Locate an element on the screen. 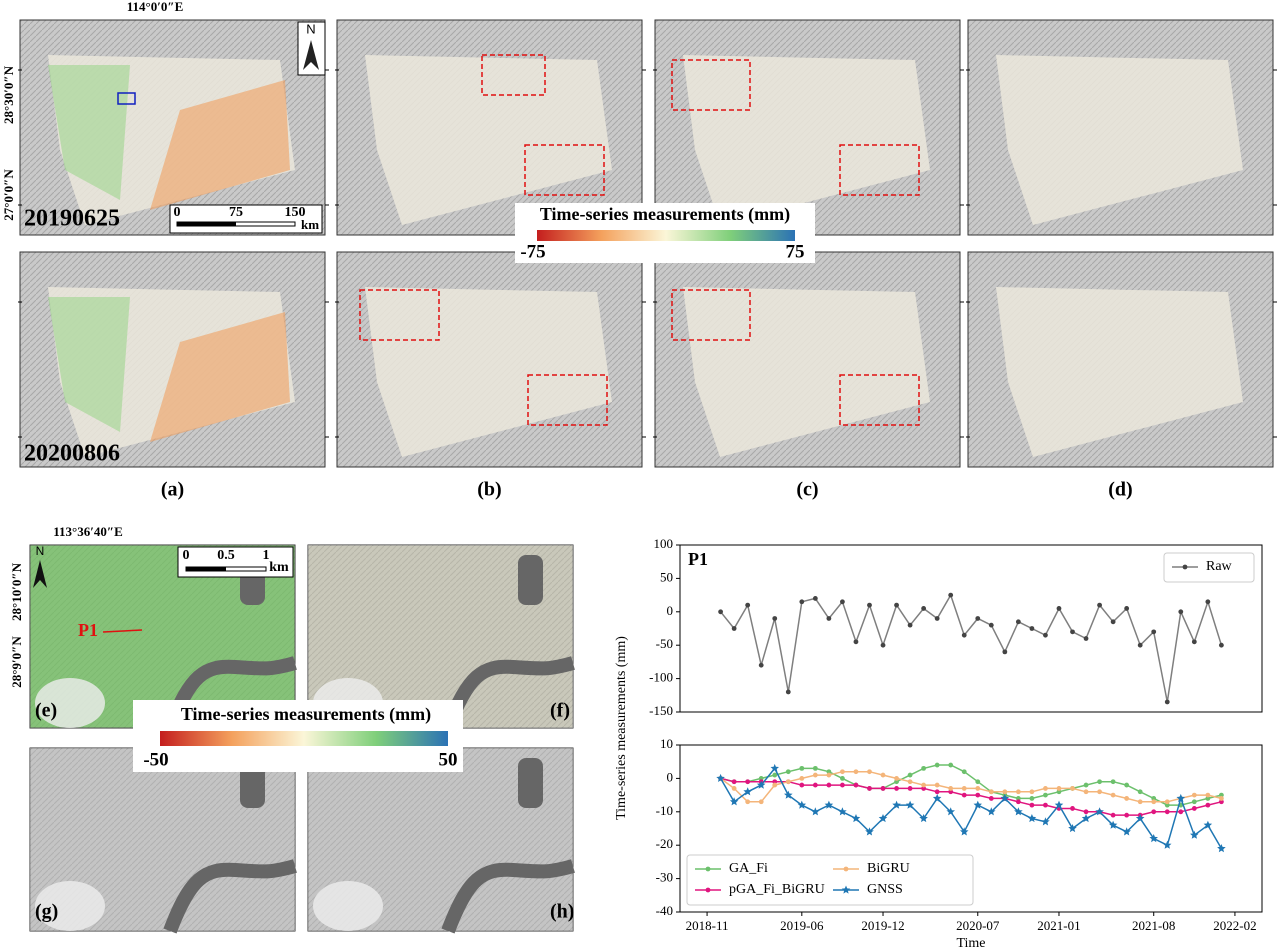  y-tick-label: 50 is located at coordinates (666, 576).